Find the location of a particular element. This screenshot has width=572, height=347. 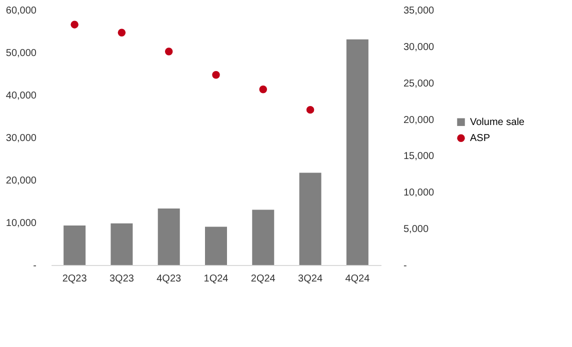

y-tick-label: 60,000 is located at coordinates (21, 11).